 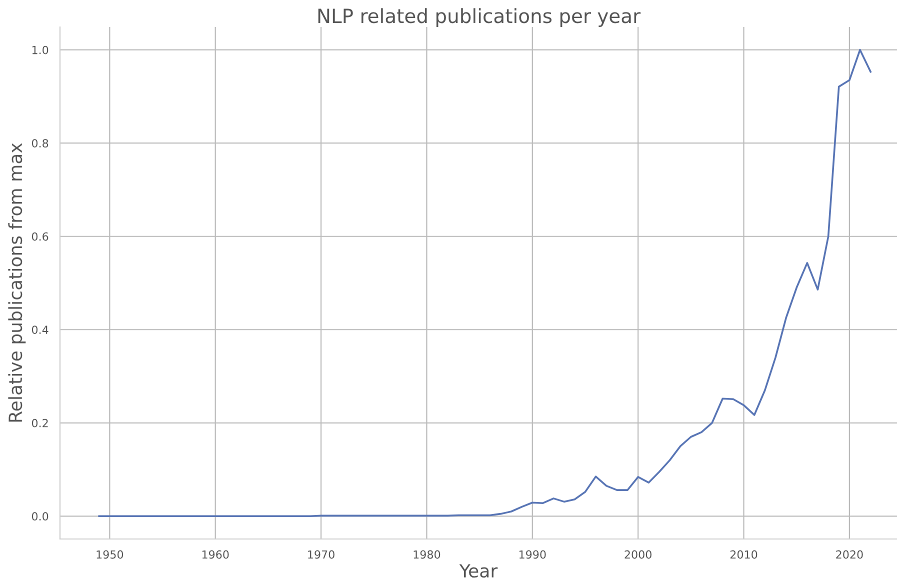 I want to click on x-tick-label: 1990, so click(x=532, y=554).